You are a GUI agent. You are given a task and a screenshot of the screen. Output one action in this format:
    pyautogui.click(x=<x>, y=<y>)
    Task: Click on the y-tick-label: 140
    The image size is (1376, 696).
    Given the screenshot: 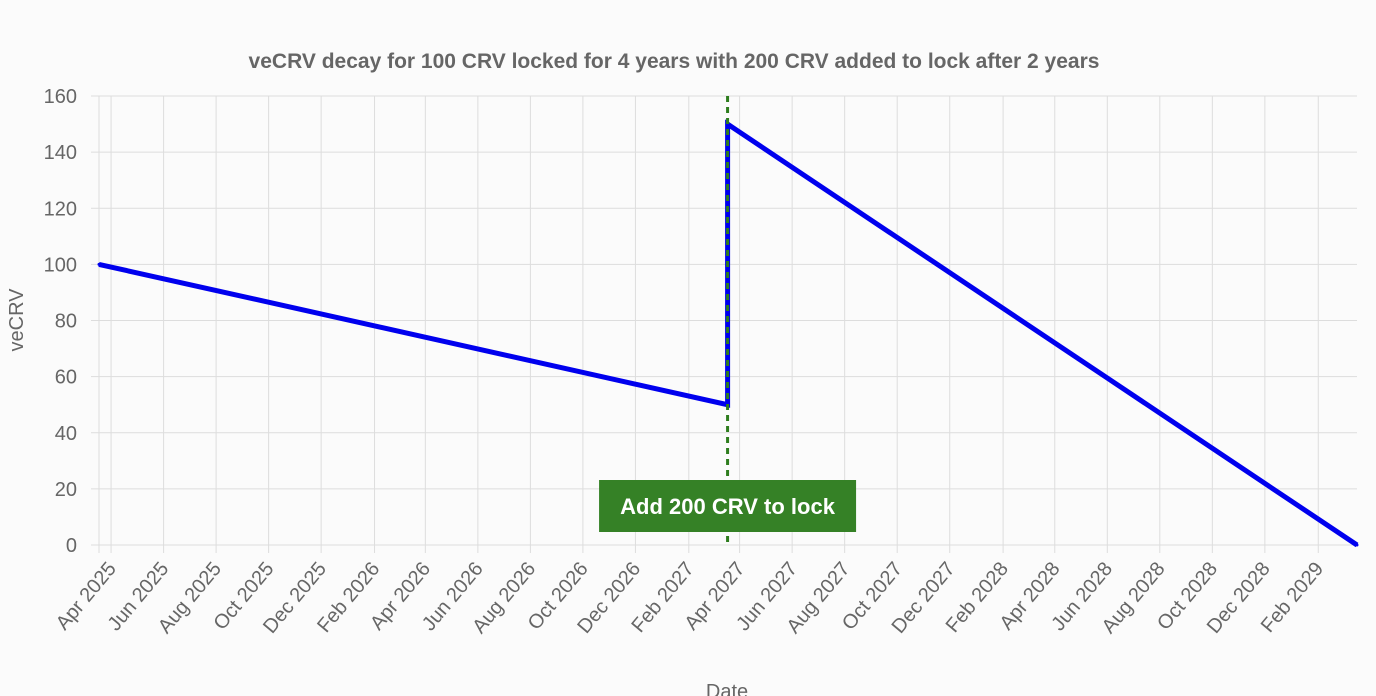 What is the action you would take?
    pyautogui.click(x=60, y=153)
    